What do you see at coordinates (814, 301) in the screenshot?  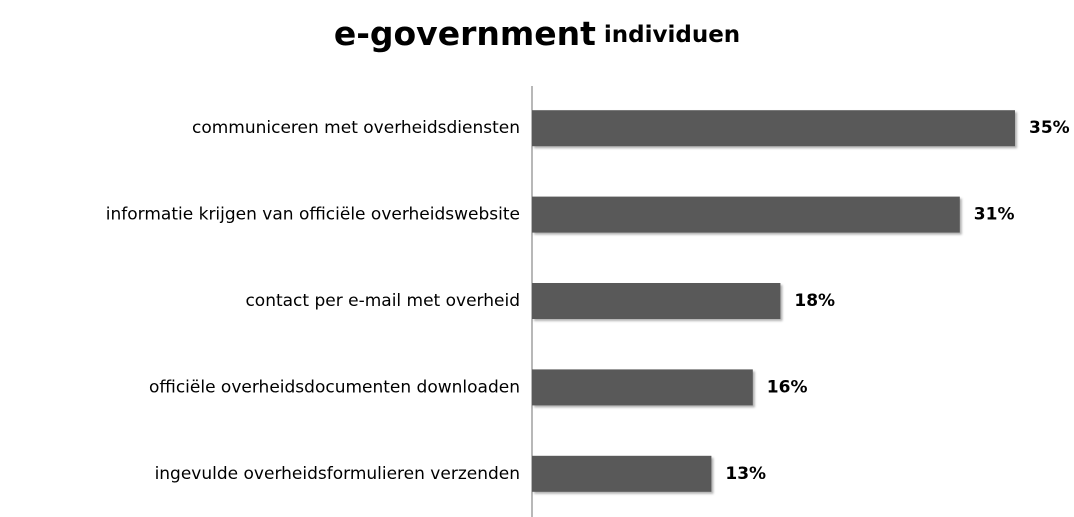 I see `value-label: 18%` at bounding box center [814, 301].